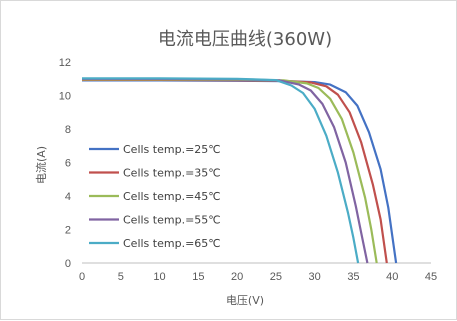 This screenshot has width=457, height=321. I want to click on legend-label: Cells temp.=45℃, so click(172, 196).